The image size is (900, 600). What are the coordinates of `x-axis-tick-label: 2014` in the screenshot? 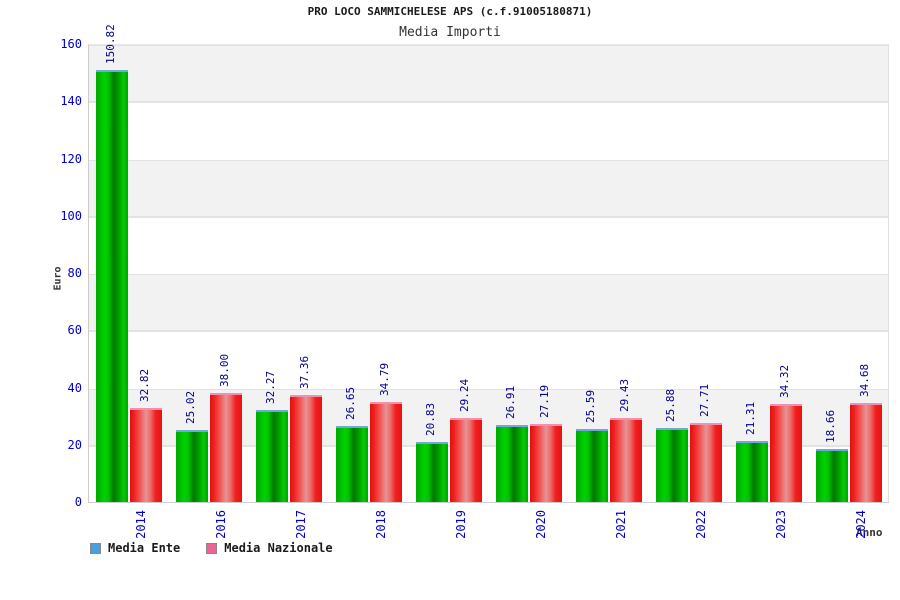 It's located at (141, 524).